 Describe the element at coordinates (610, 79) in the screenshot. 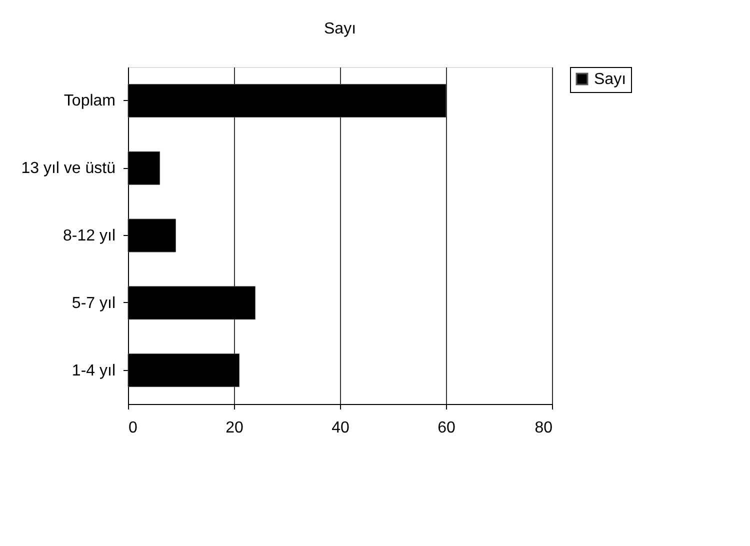

I see `legend-label: Sayı` at that location.